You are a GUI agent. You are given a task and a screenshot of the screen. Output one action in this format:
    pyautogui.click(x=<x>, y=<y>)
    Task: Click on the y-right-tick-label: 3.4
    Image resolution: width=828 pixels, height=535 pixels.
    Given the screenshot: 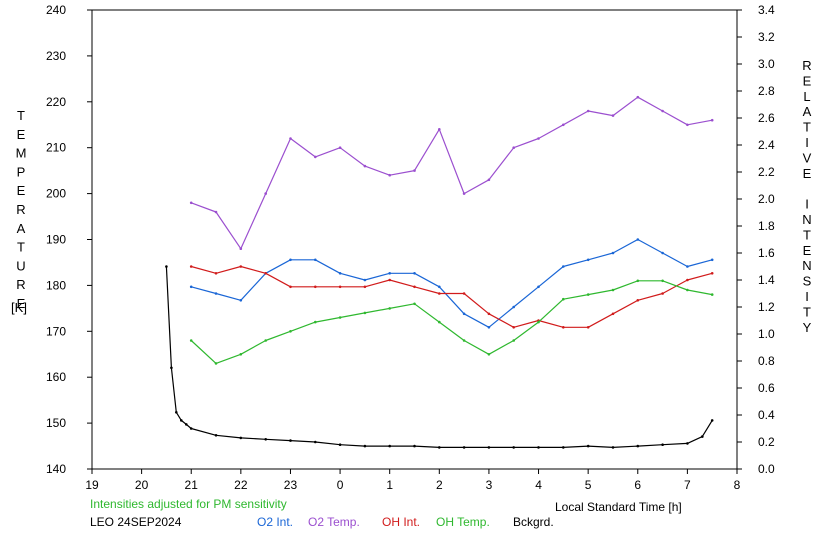 What is the action you would take?
    pyautogui.click(x=766, y=10)
    